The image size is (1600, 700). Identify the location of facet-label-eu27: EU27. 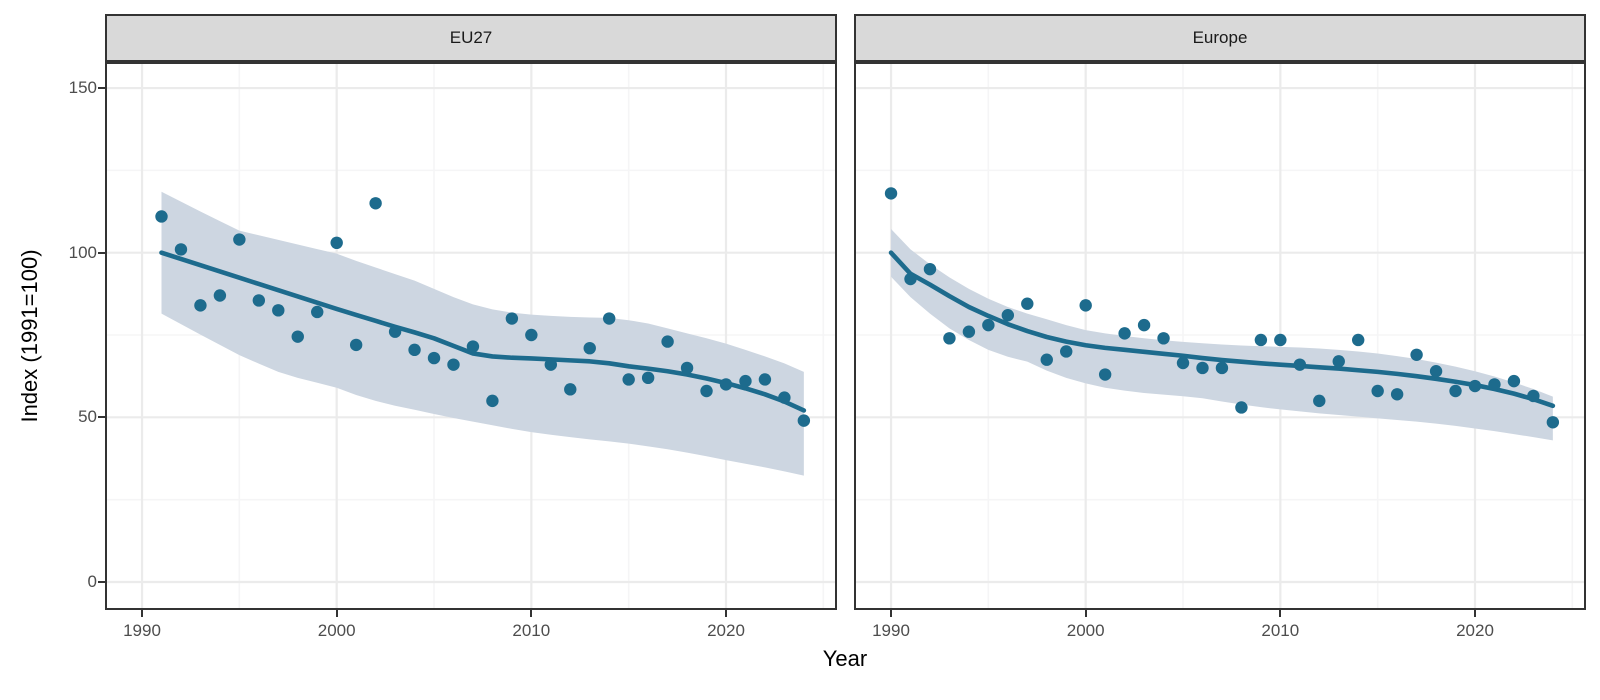
(471, 37).